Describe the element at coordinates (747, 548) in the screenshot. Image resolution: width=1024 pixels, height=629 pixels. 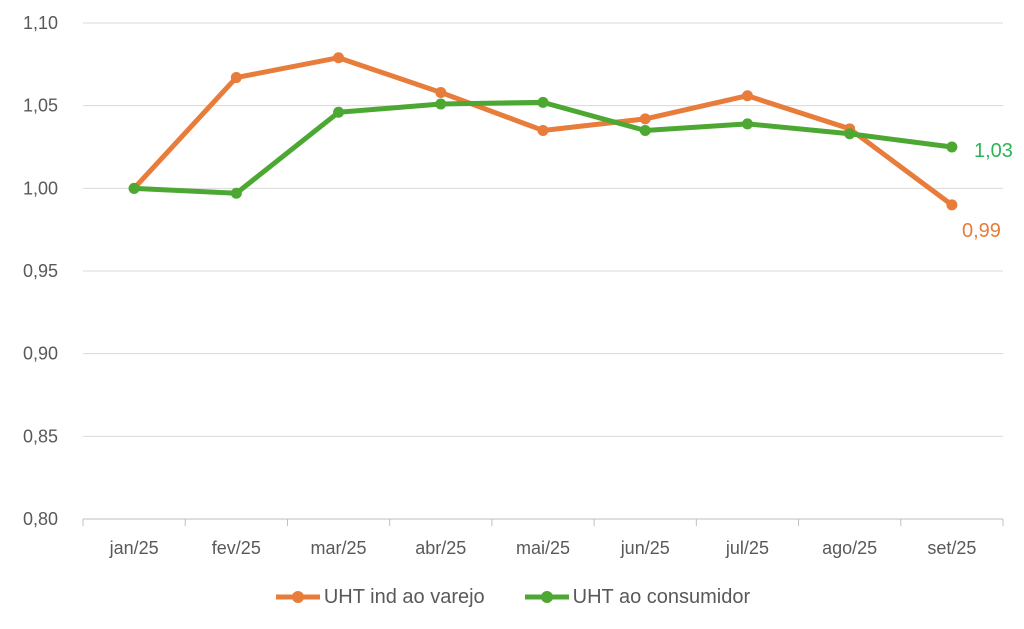
I see `x-tick-label: jul/25` at that location.